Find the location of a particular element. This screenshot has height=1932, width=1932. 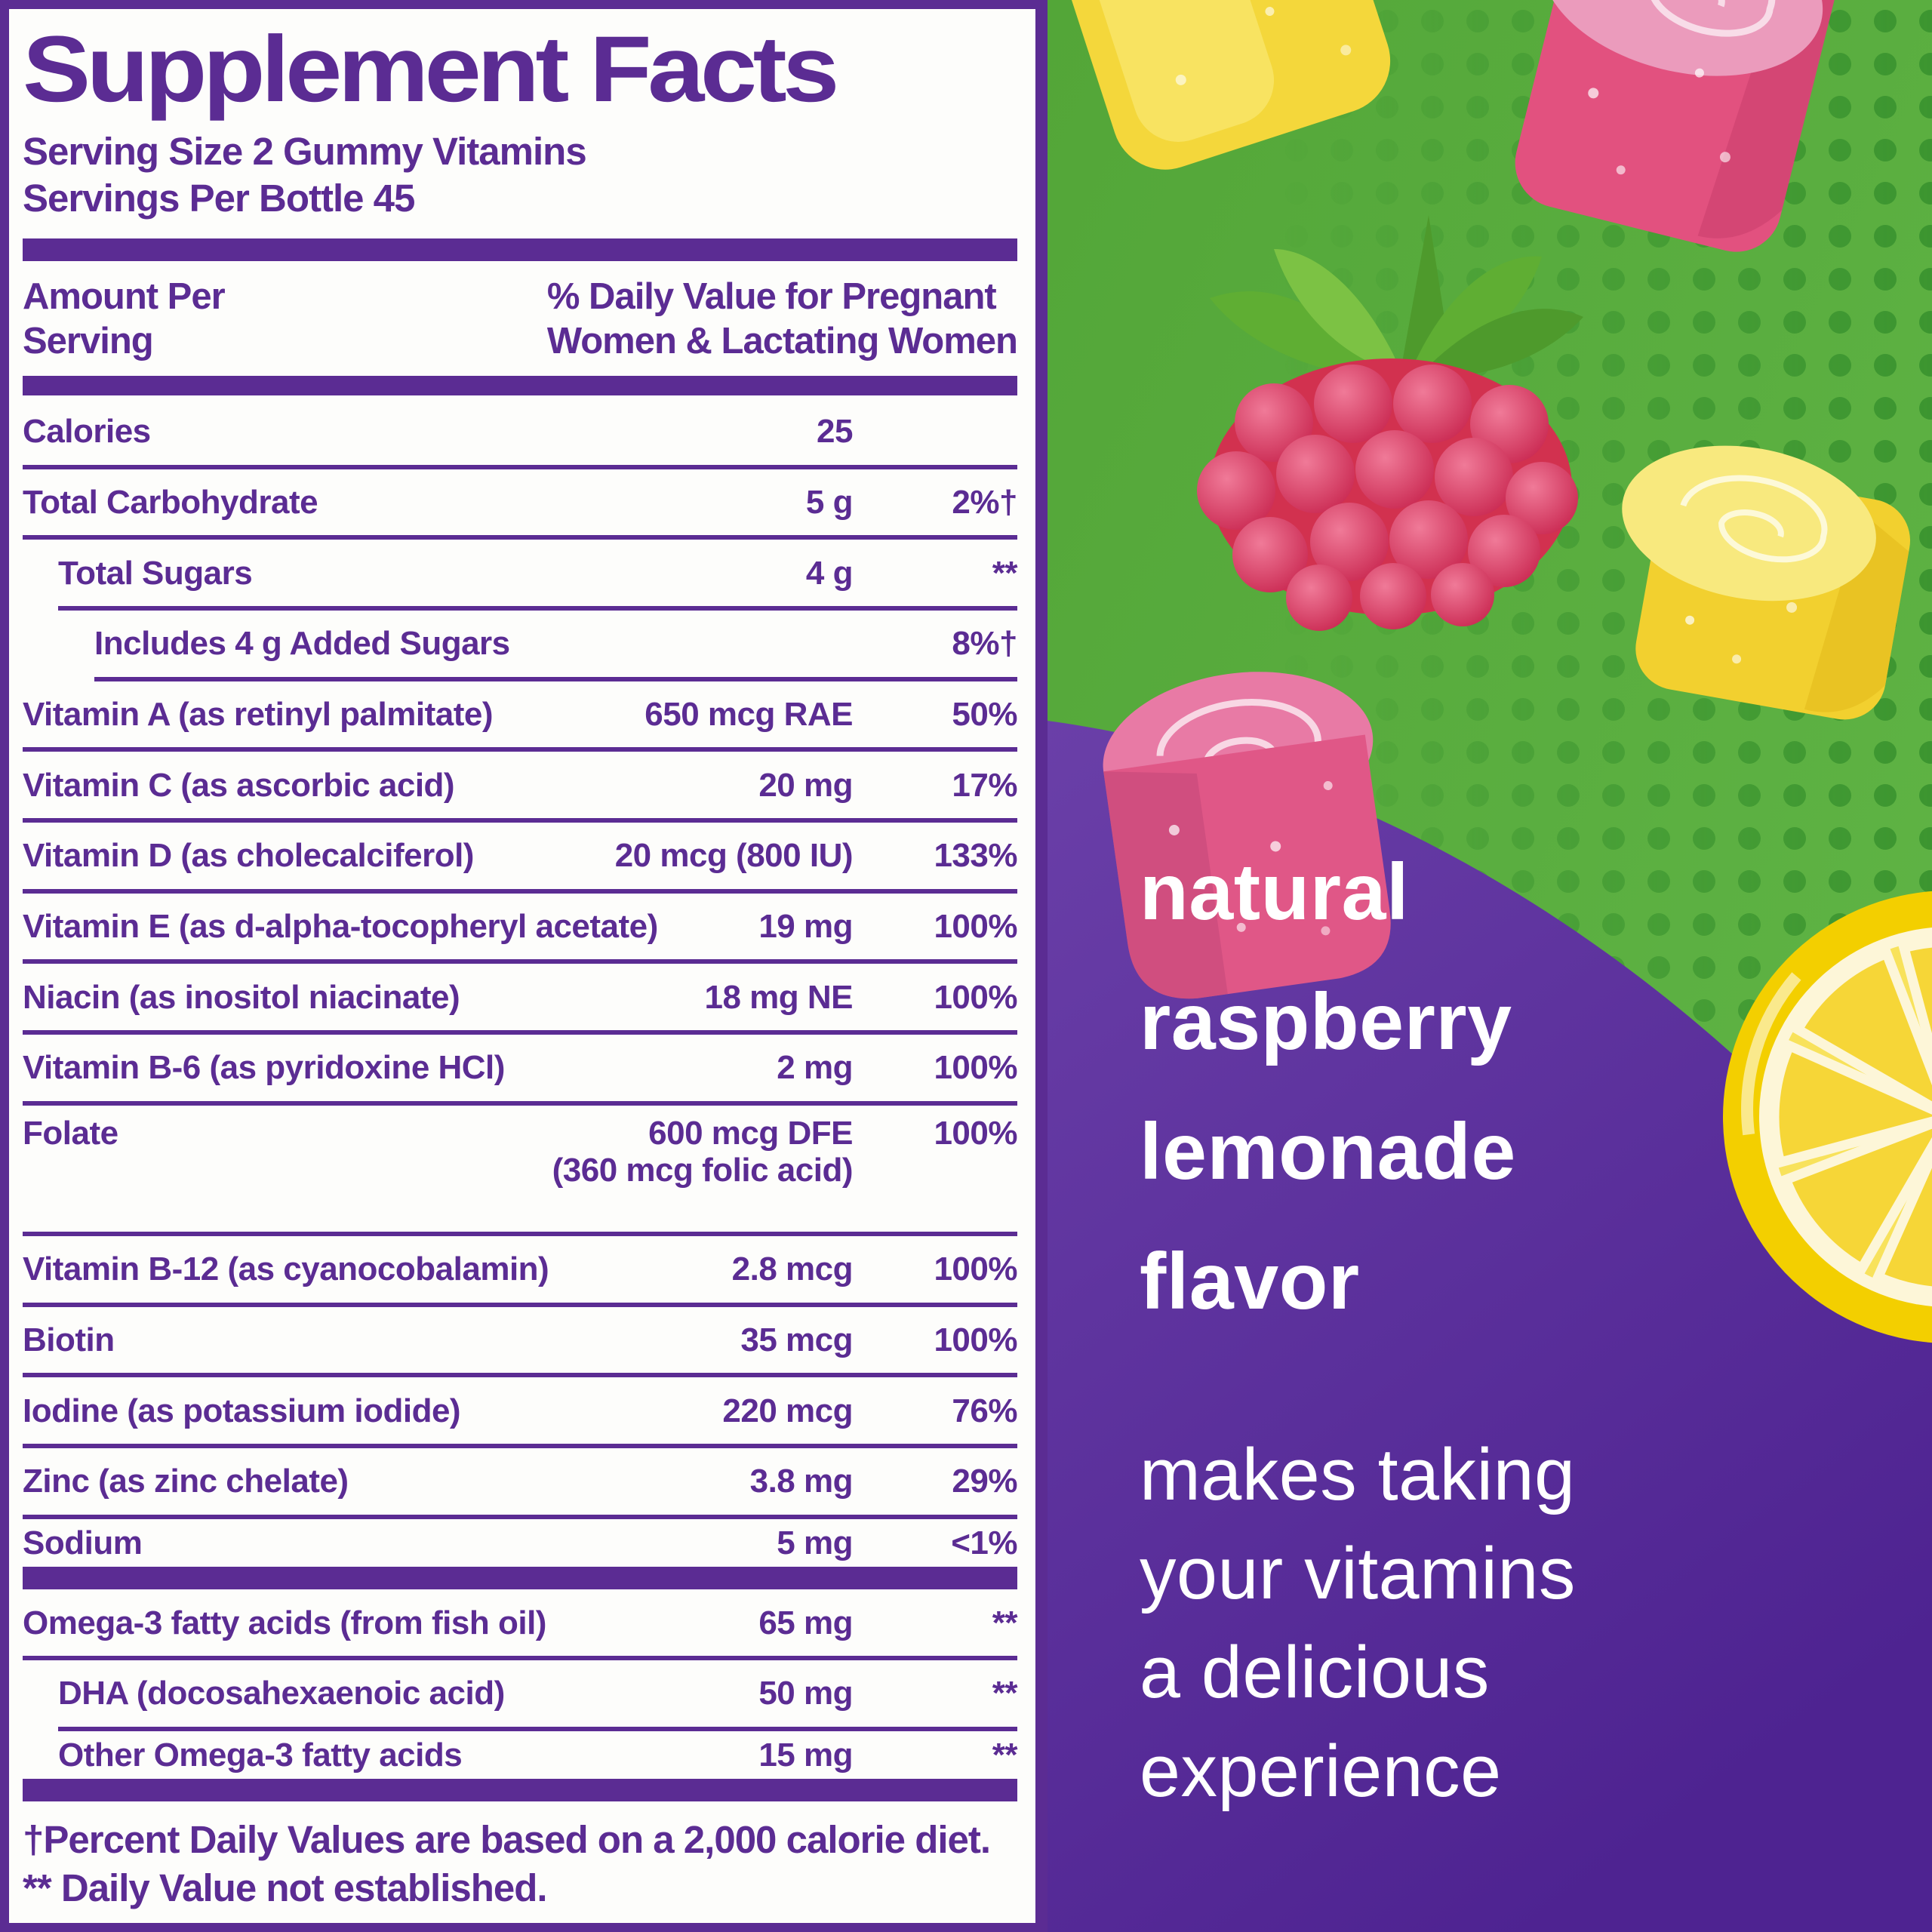

nutrient-name: Omega-3 fatty acids (from fish oil) is located at coordinates (284, 1622).